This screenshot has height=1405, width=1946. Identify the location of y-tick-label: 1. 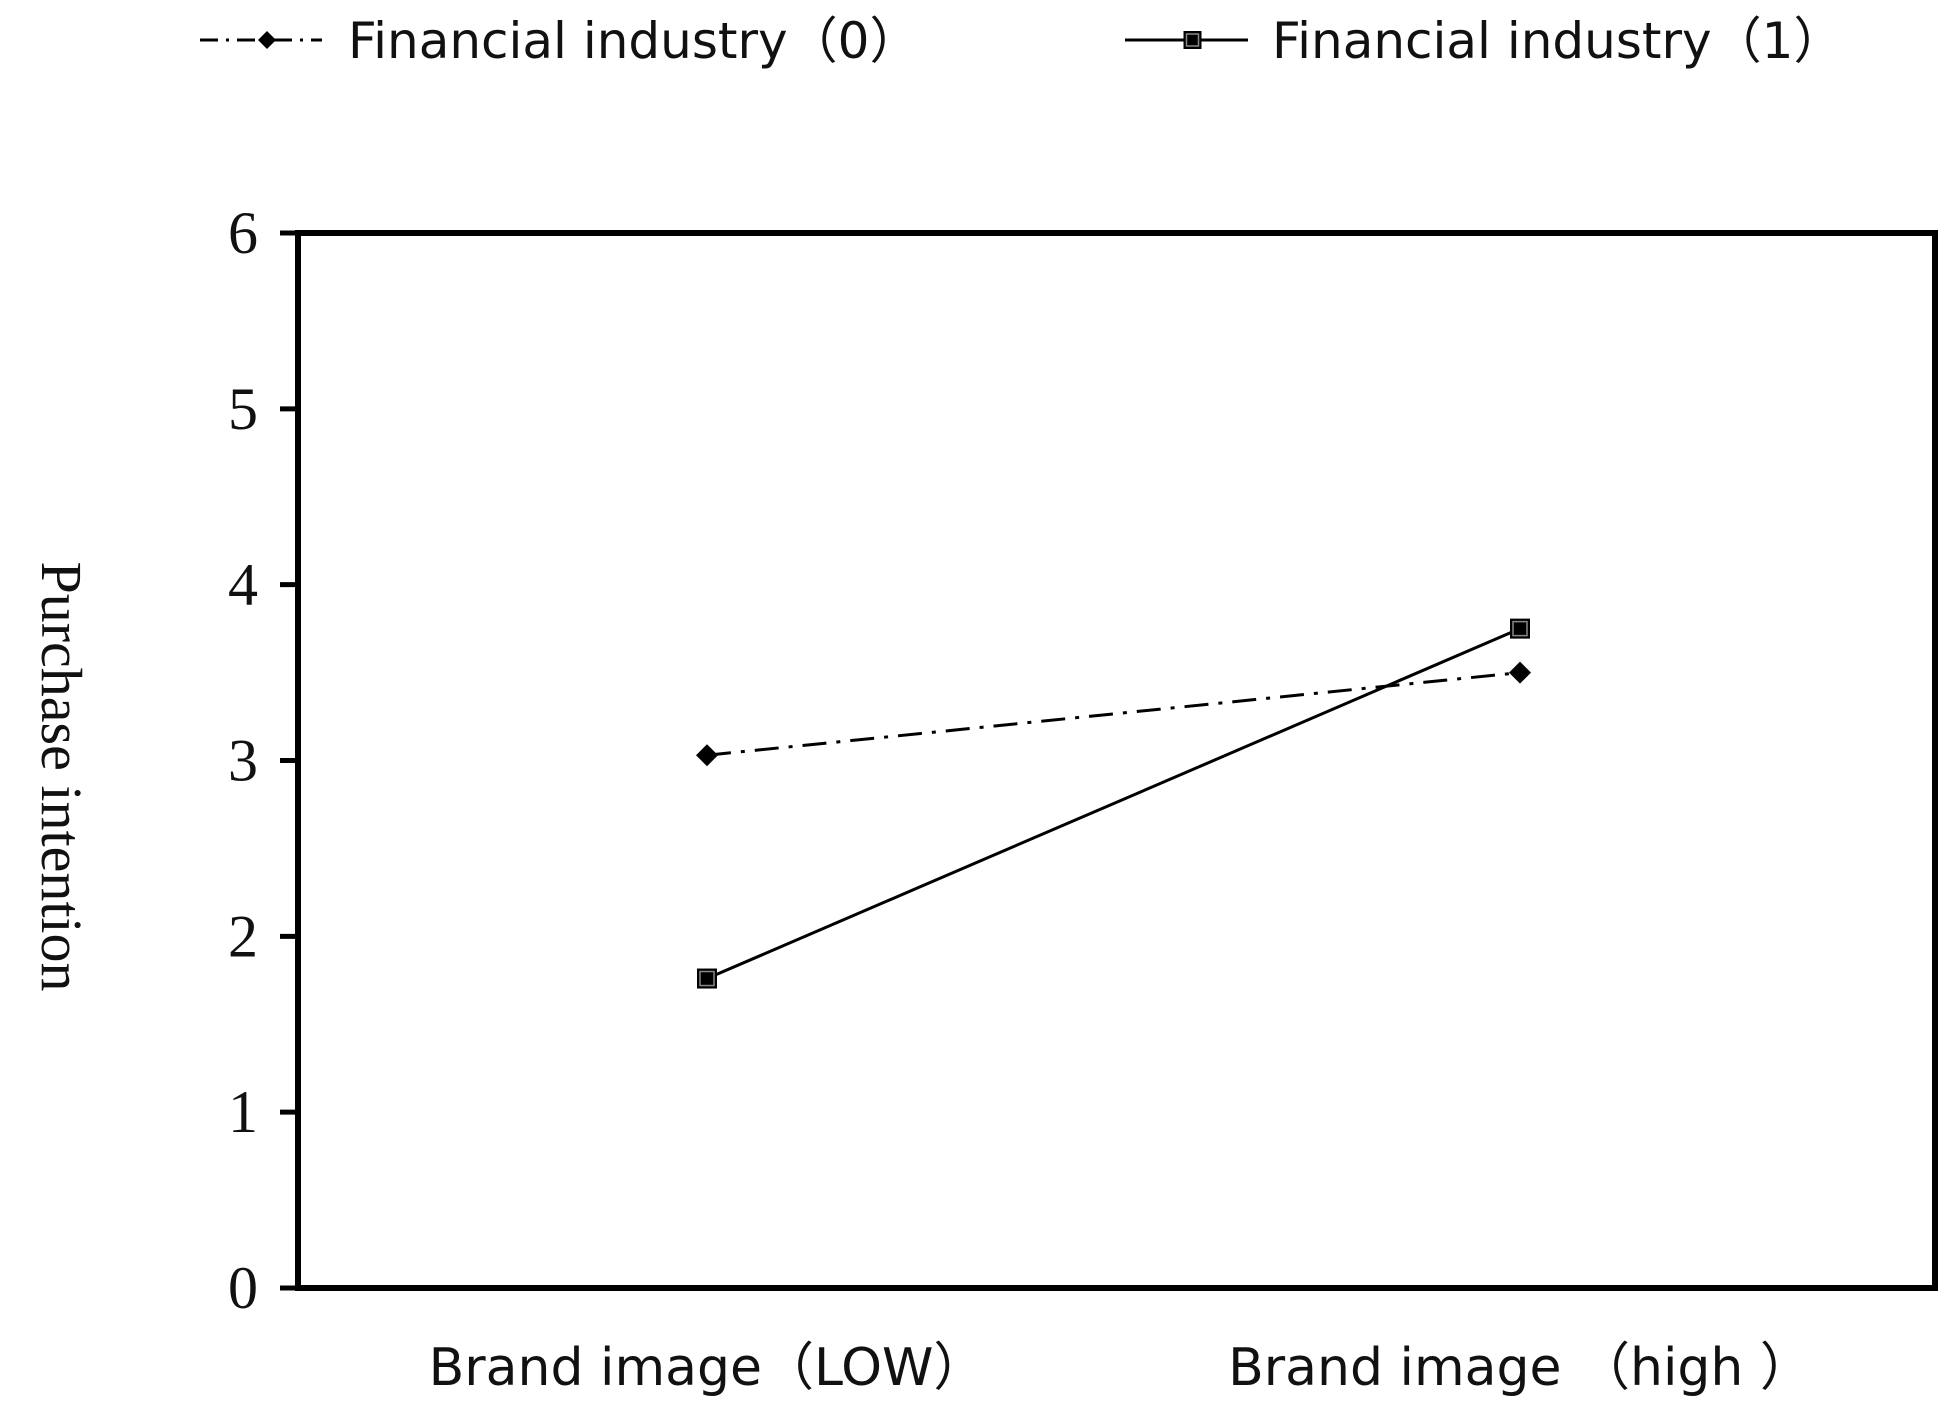
(243, 1112).